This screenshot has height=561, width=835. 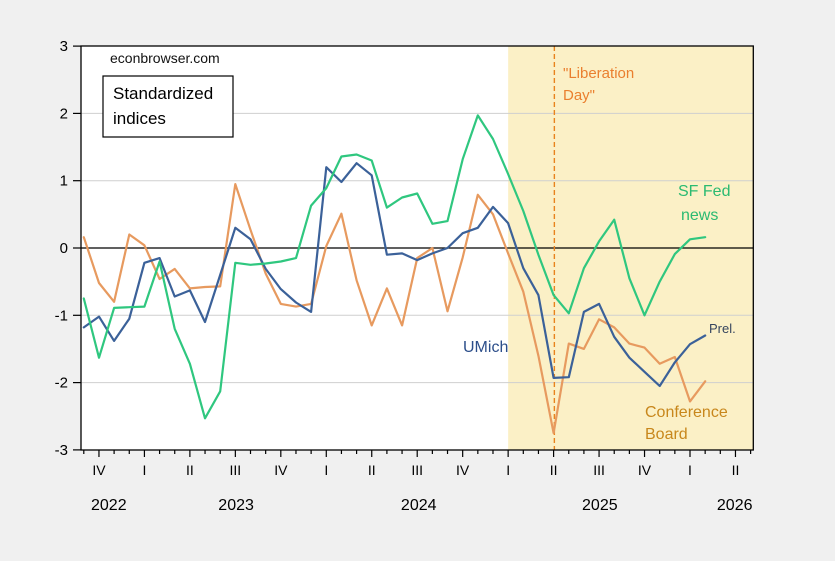 What do you see at coordinates (139, 118) in the screenshot?
I see `note-box-line2: indices` at bounding box center [139, 118].